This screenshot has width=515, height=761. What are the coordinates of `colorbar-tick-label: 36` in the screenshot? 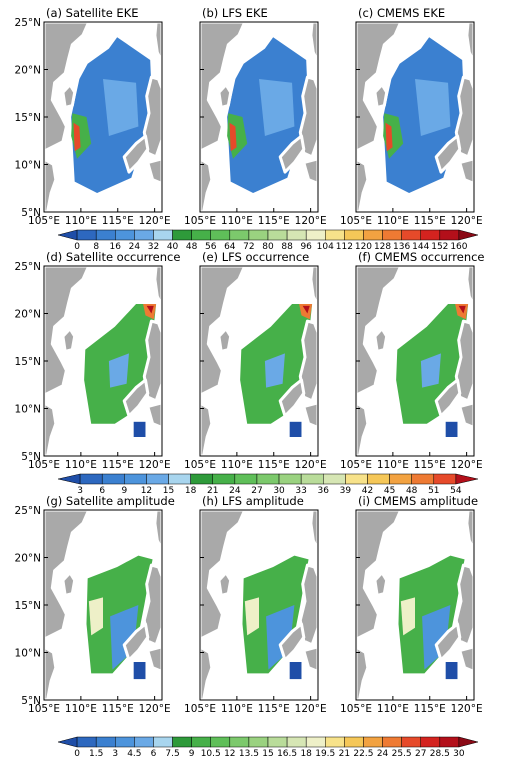 It's located at (324, 491).